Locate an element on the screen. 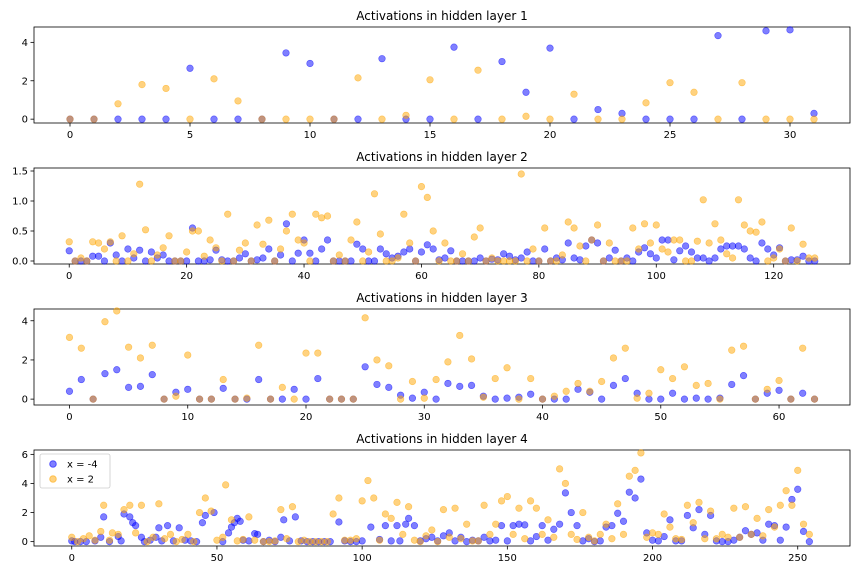 The width and height of the screenshot is (856, 568). x-tick-label: 20 is located at coordinates (306, 417).